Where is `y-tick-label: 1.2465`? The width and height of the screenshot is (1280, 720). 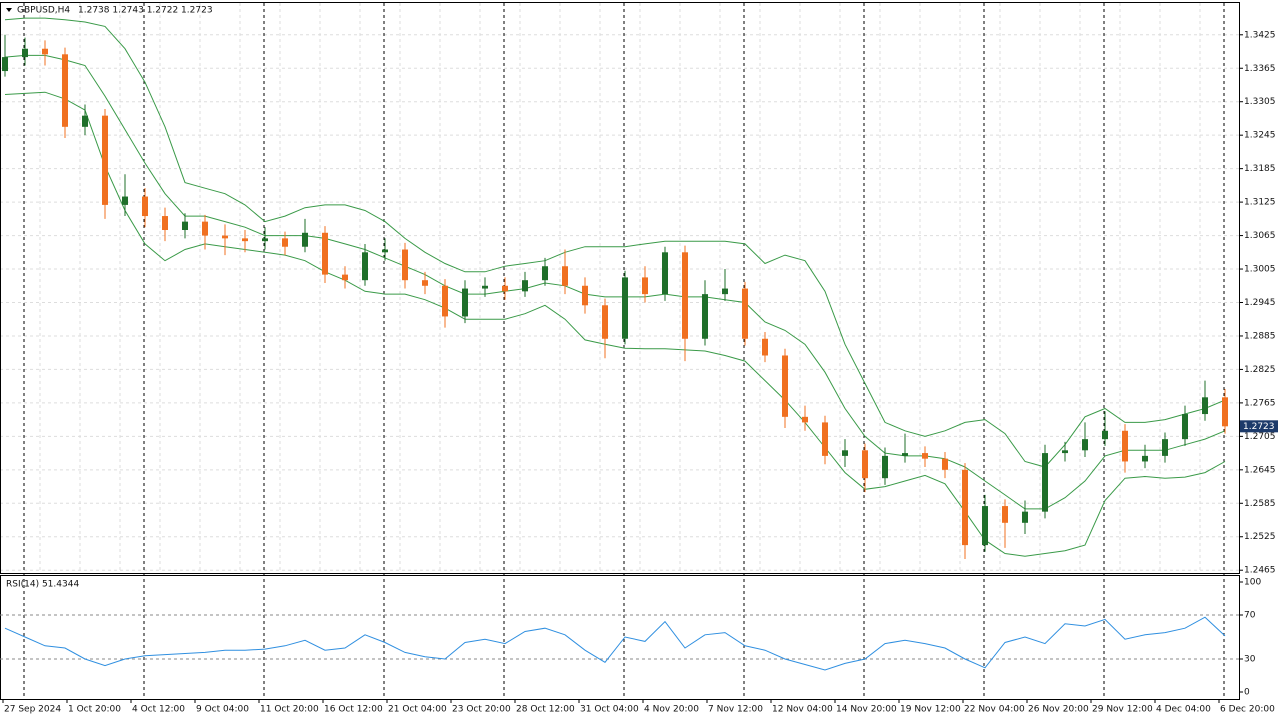 y-tick-label: 1.2465 is located at coordinates (1260, 571).